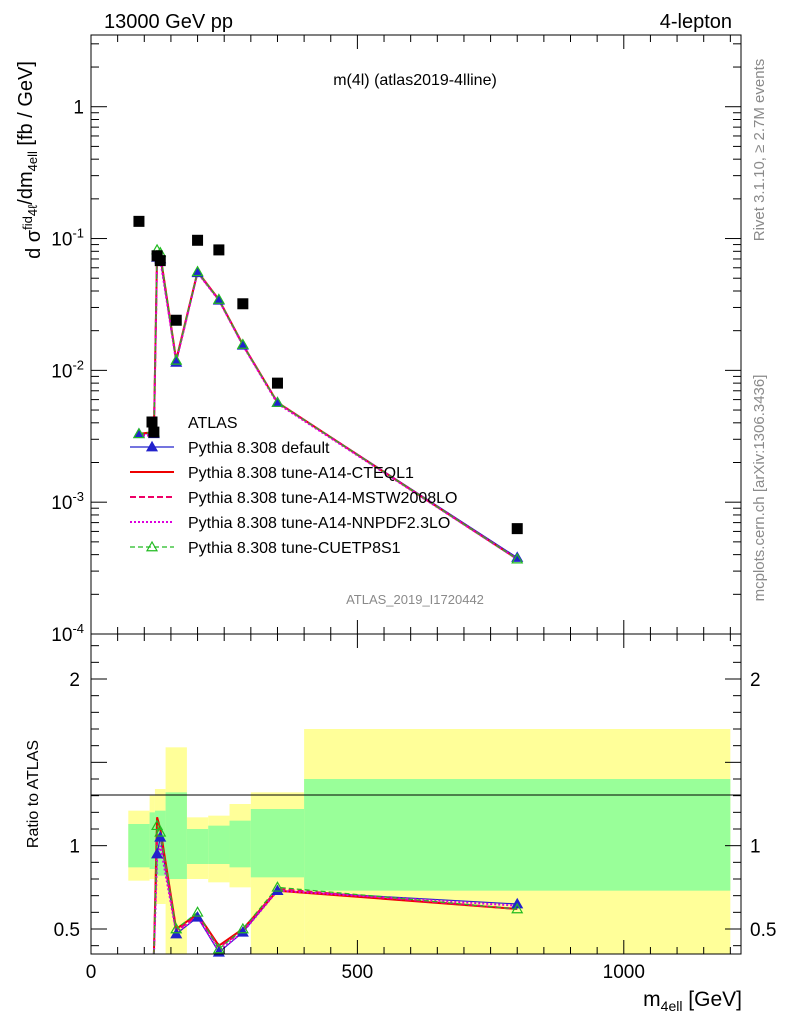  What do you see at coordinates (319, 523) in the screenshot?
I see `legend-label: Pythia 8.308 tune-A14-NNPDF2.3LO` at bounding box center [319, 523].